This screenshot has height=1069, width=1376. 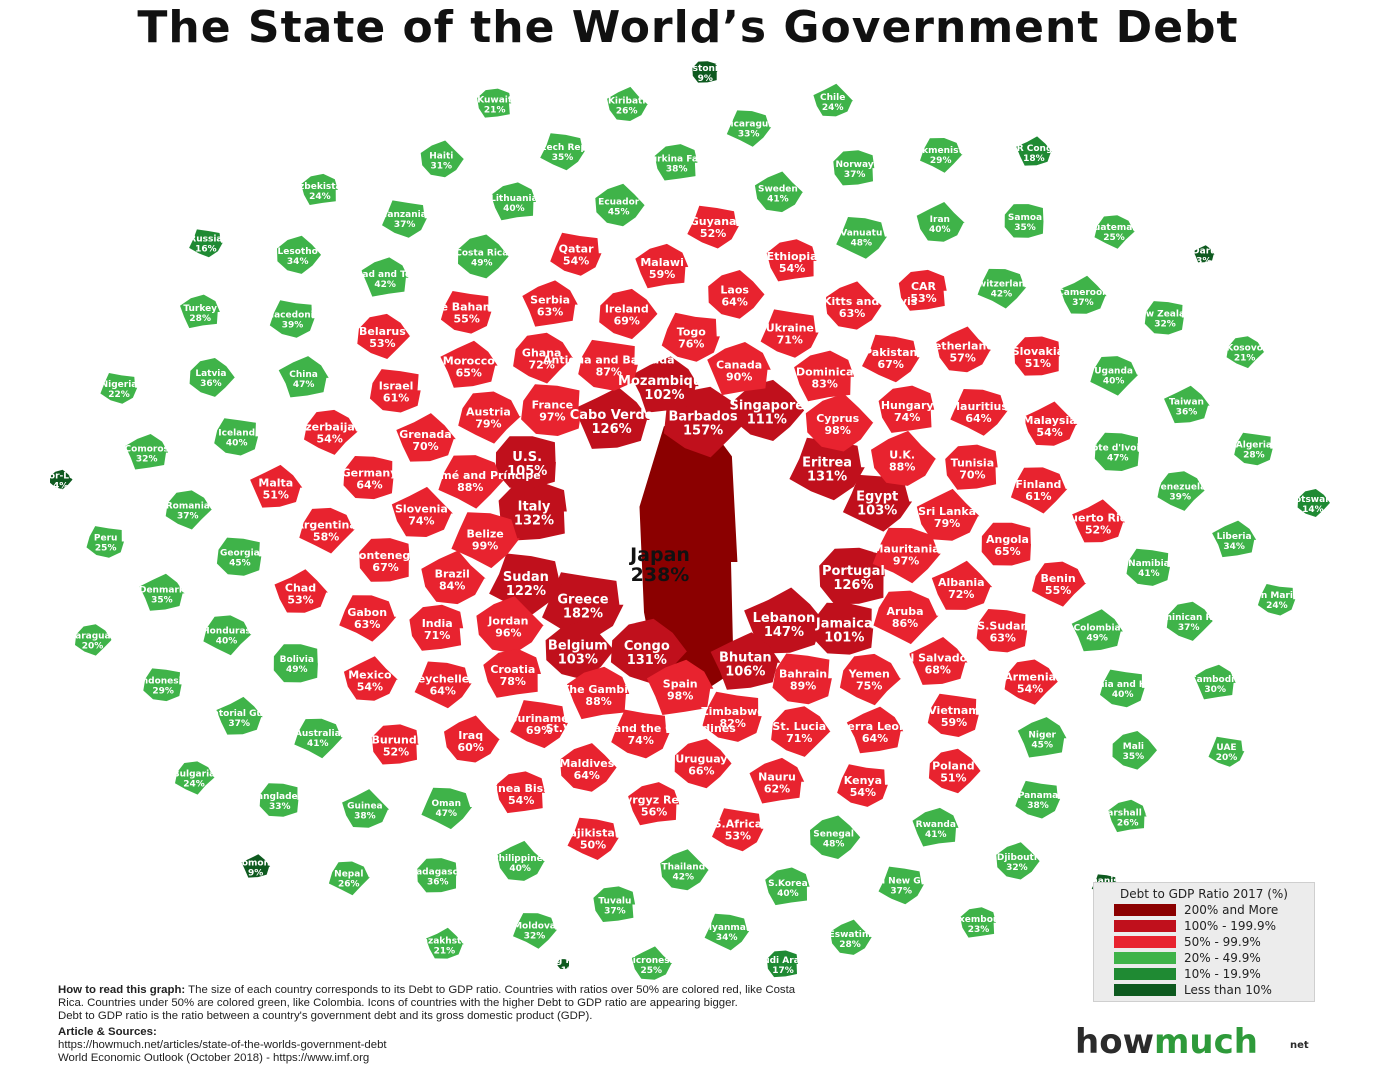 What do you see at coordinates (827, 476) in the screenshot?
I see `country-value-label: 131%` at bounding box center [827, 476].